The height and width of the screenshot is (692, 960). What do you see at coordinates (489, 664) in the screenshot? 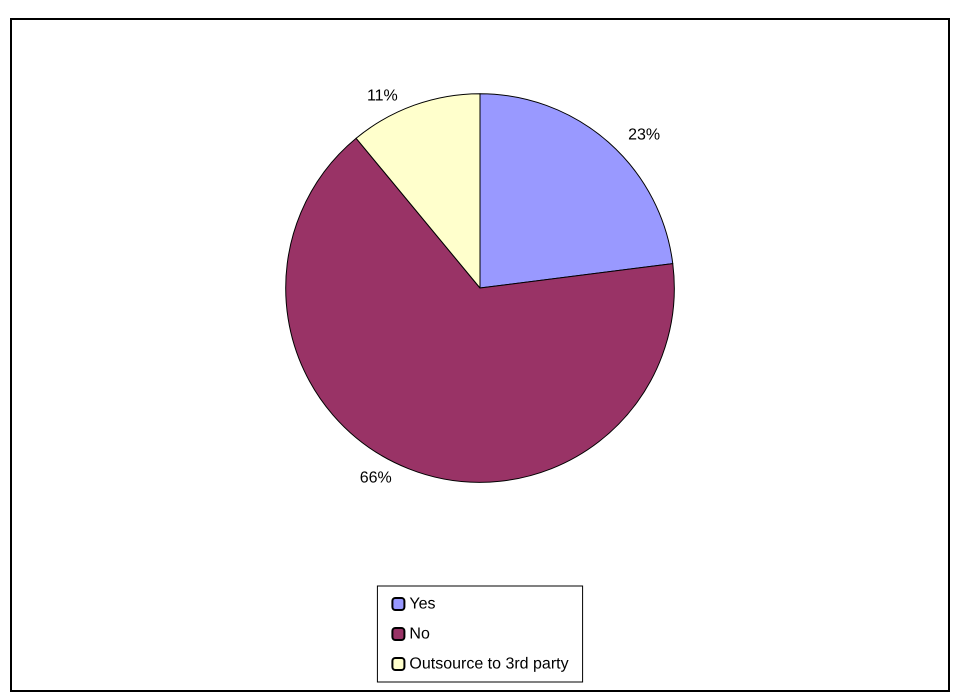
I see `legend-label: Outsource to 3rd party` at bounding box center [489, 664].